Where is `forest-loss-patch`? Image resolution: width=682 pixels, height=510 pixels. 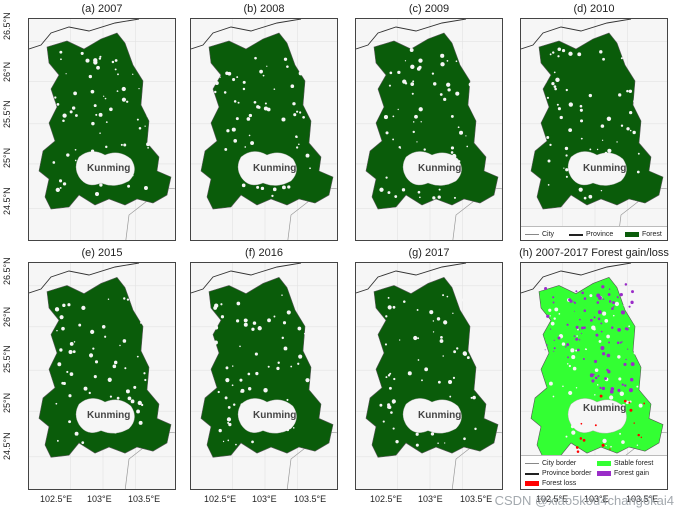 forest-loss-patch is located at coordinates (581, 423).